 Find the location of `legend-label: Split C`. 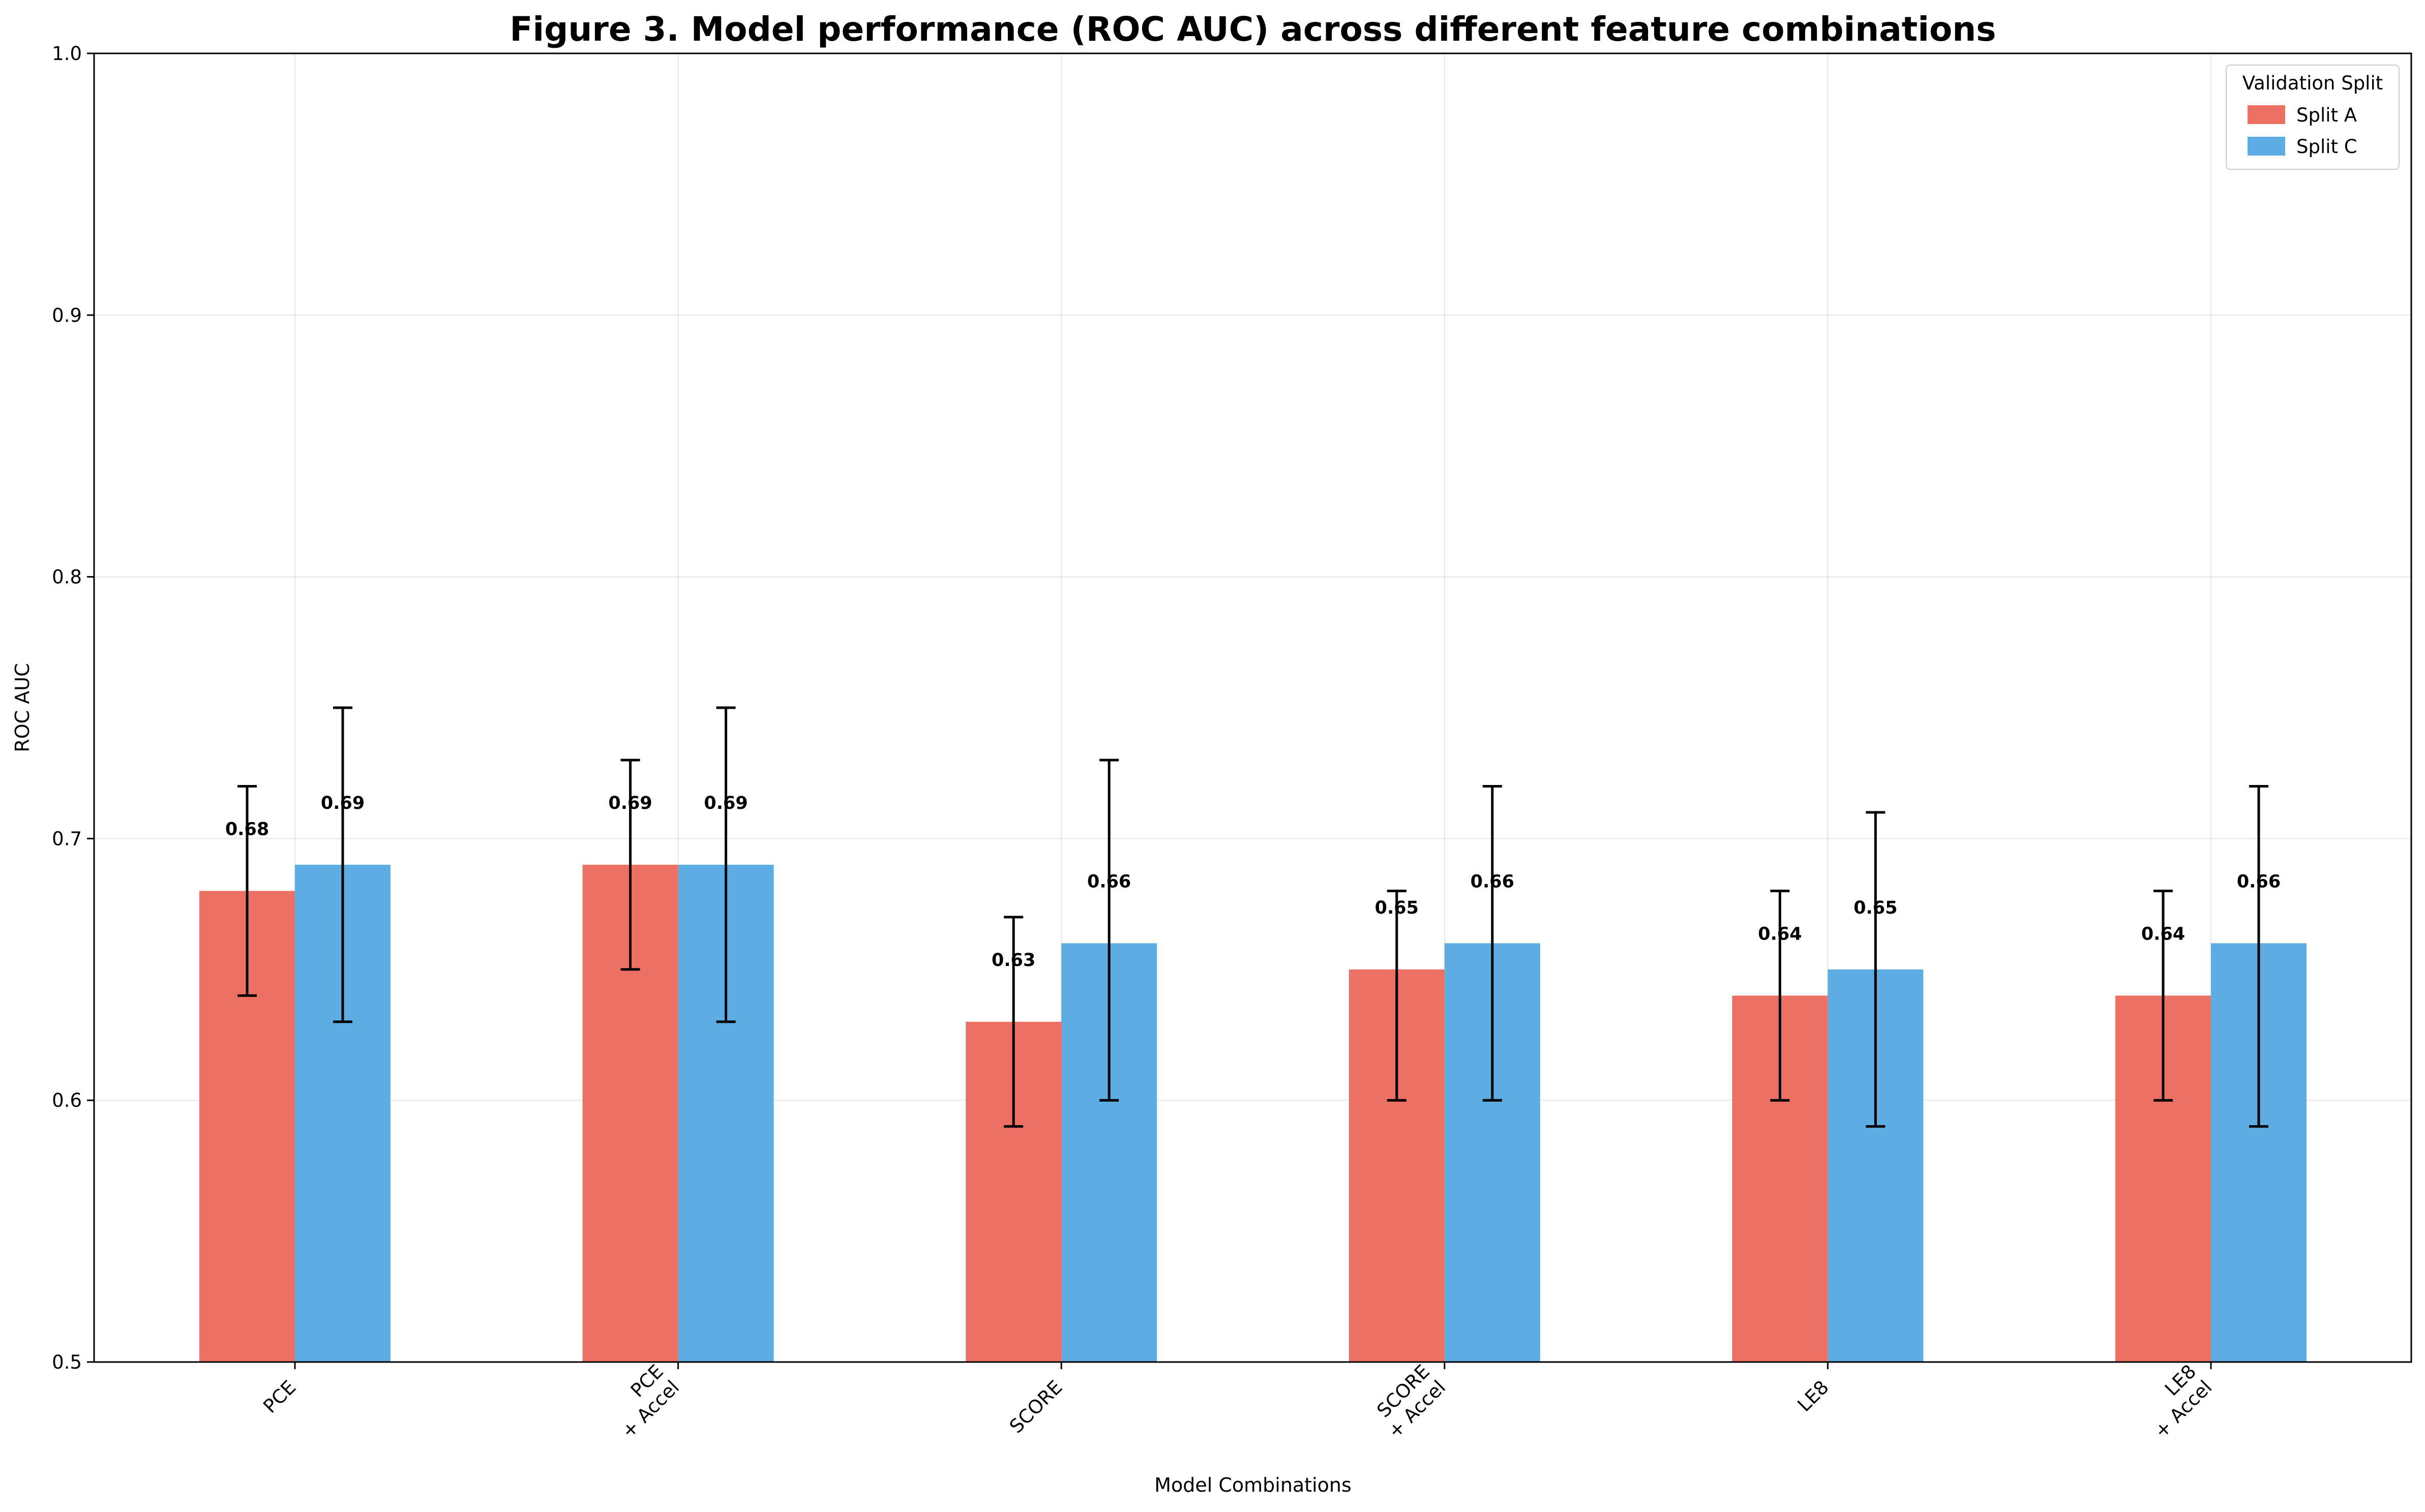

legend-label: Split C is located at coordinates (2326, 147).